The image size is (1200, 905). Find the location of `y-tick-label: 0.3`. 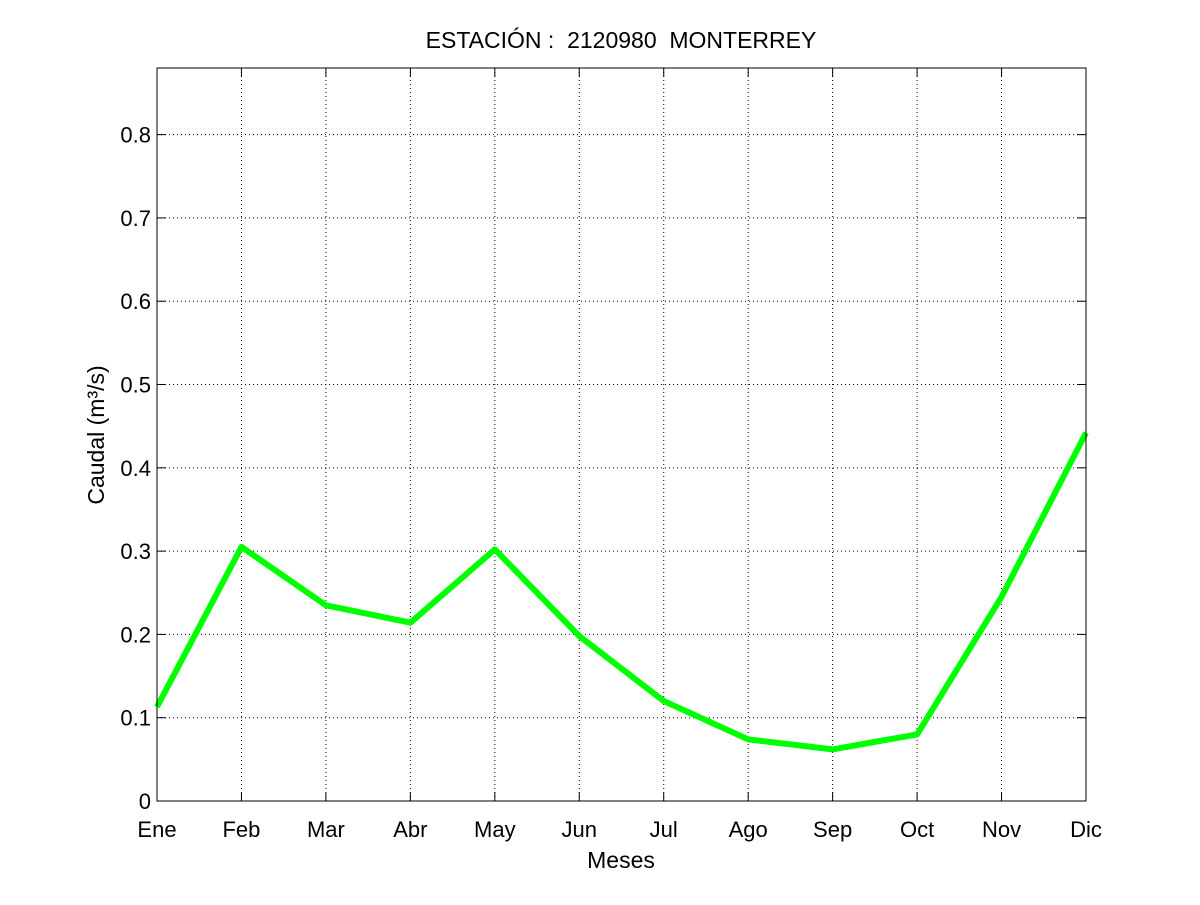

y-tick-label: 0.3 is located at coordinates (135, 551).